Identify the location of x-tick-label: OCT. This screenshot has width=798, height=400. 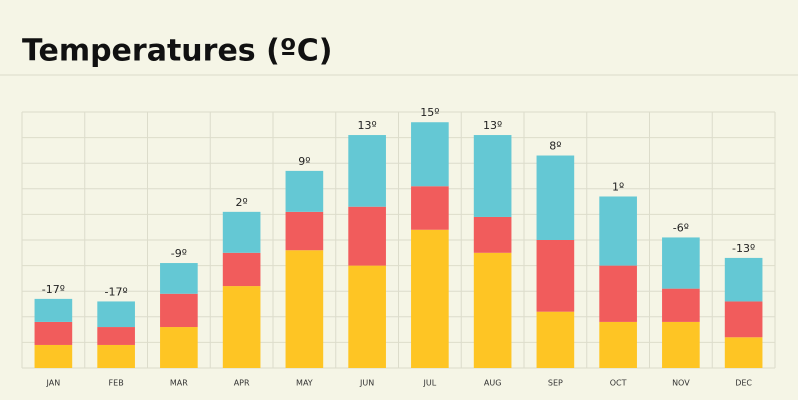
(618, 383).